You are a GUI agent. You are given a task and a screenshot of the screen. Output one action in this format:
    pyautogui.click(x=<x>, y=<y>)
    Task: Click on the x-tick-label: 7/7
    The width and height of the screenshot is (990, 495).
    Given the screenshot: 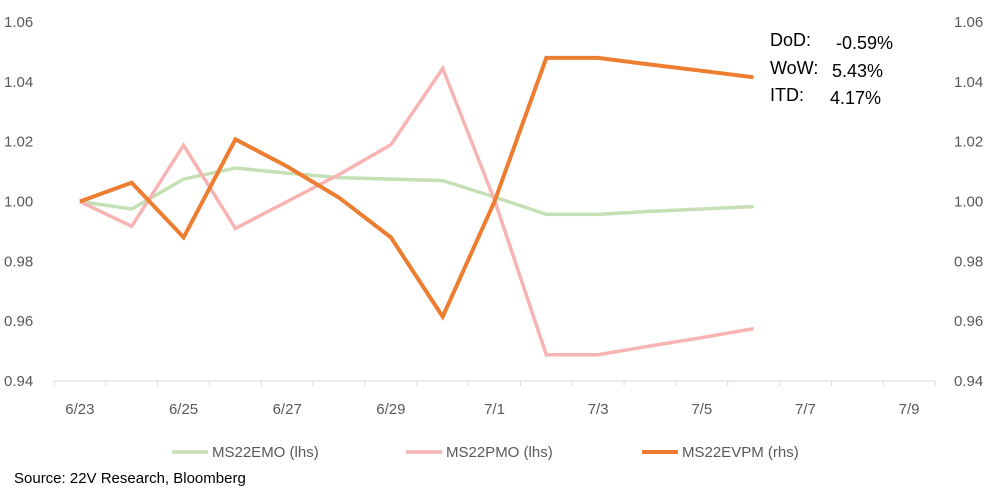 What is the action you would take?
    pyautogui.click(x=805, y=409)
    